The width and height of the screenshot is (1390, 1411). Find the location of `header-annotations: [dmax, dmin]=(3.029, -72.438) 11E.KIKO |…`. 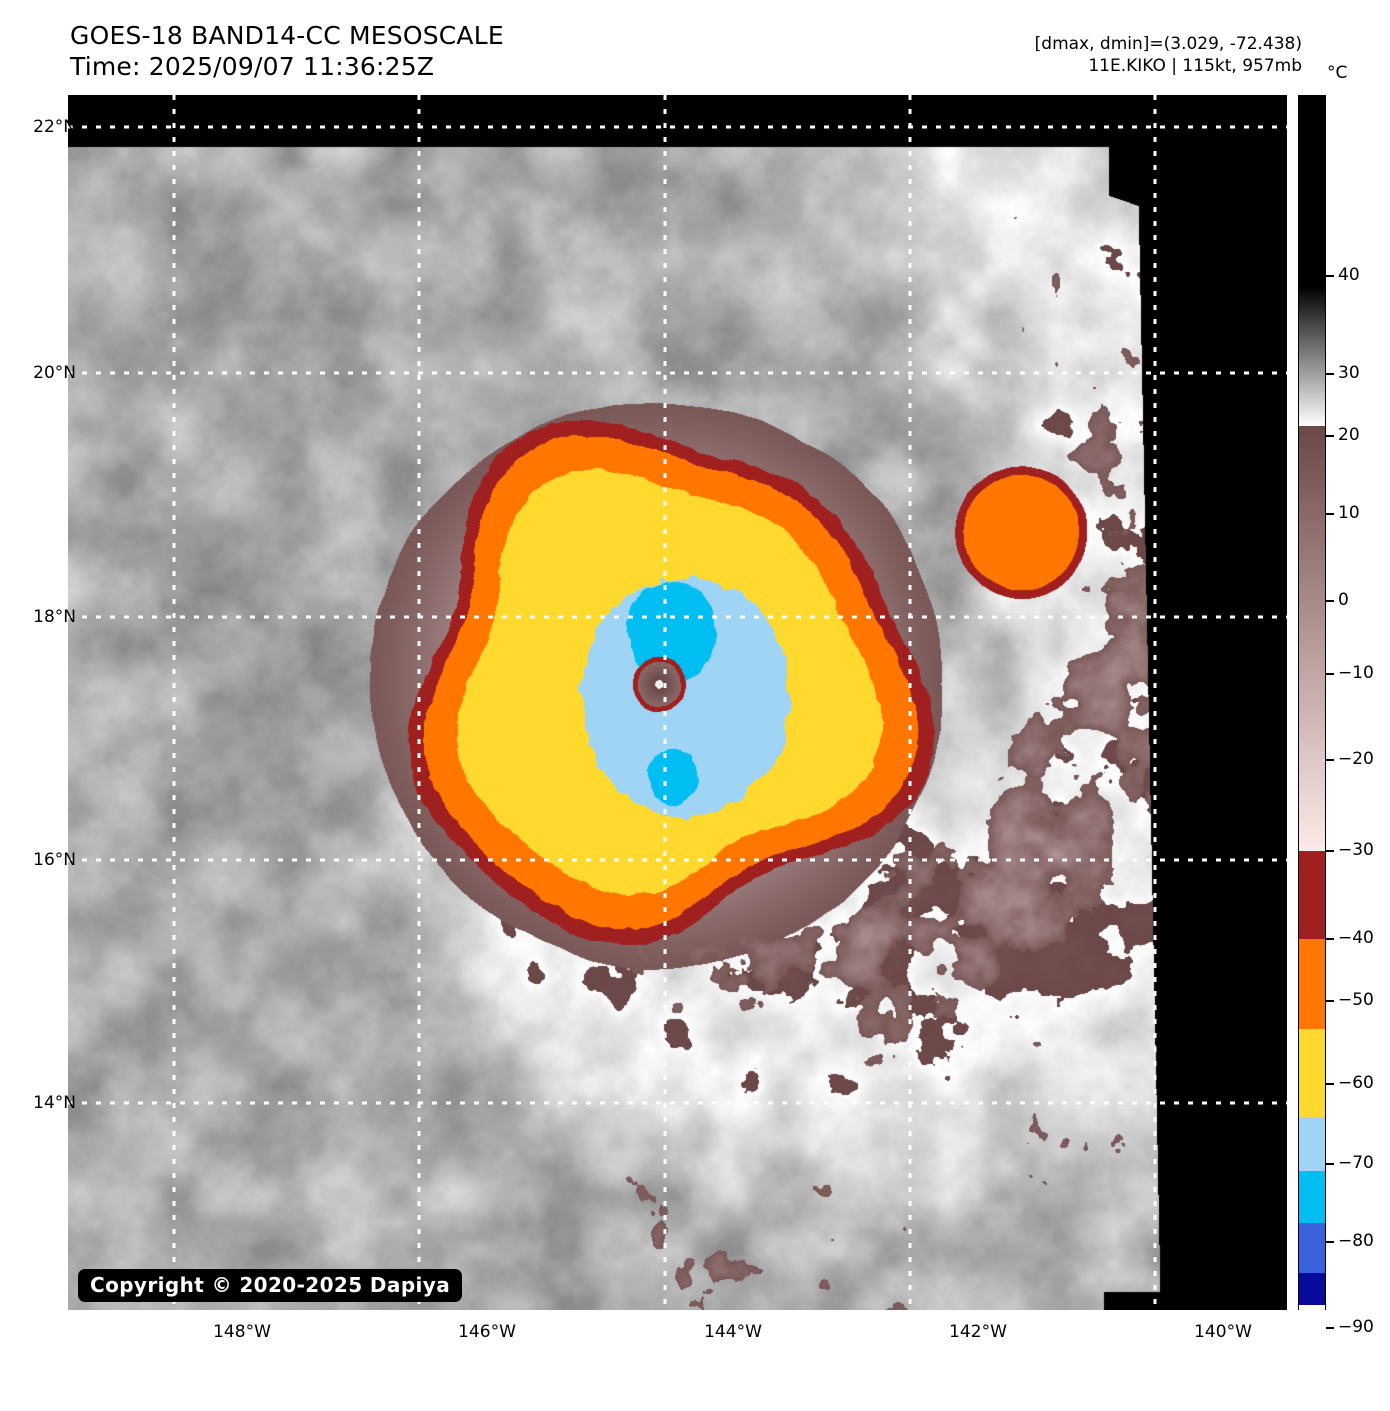

header-annotations: [dmax, dmin]=(3.029, -72.438) 11E.KIKO |… is located at coordinates (1168, 55).